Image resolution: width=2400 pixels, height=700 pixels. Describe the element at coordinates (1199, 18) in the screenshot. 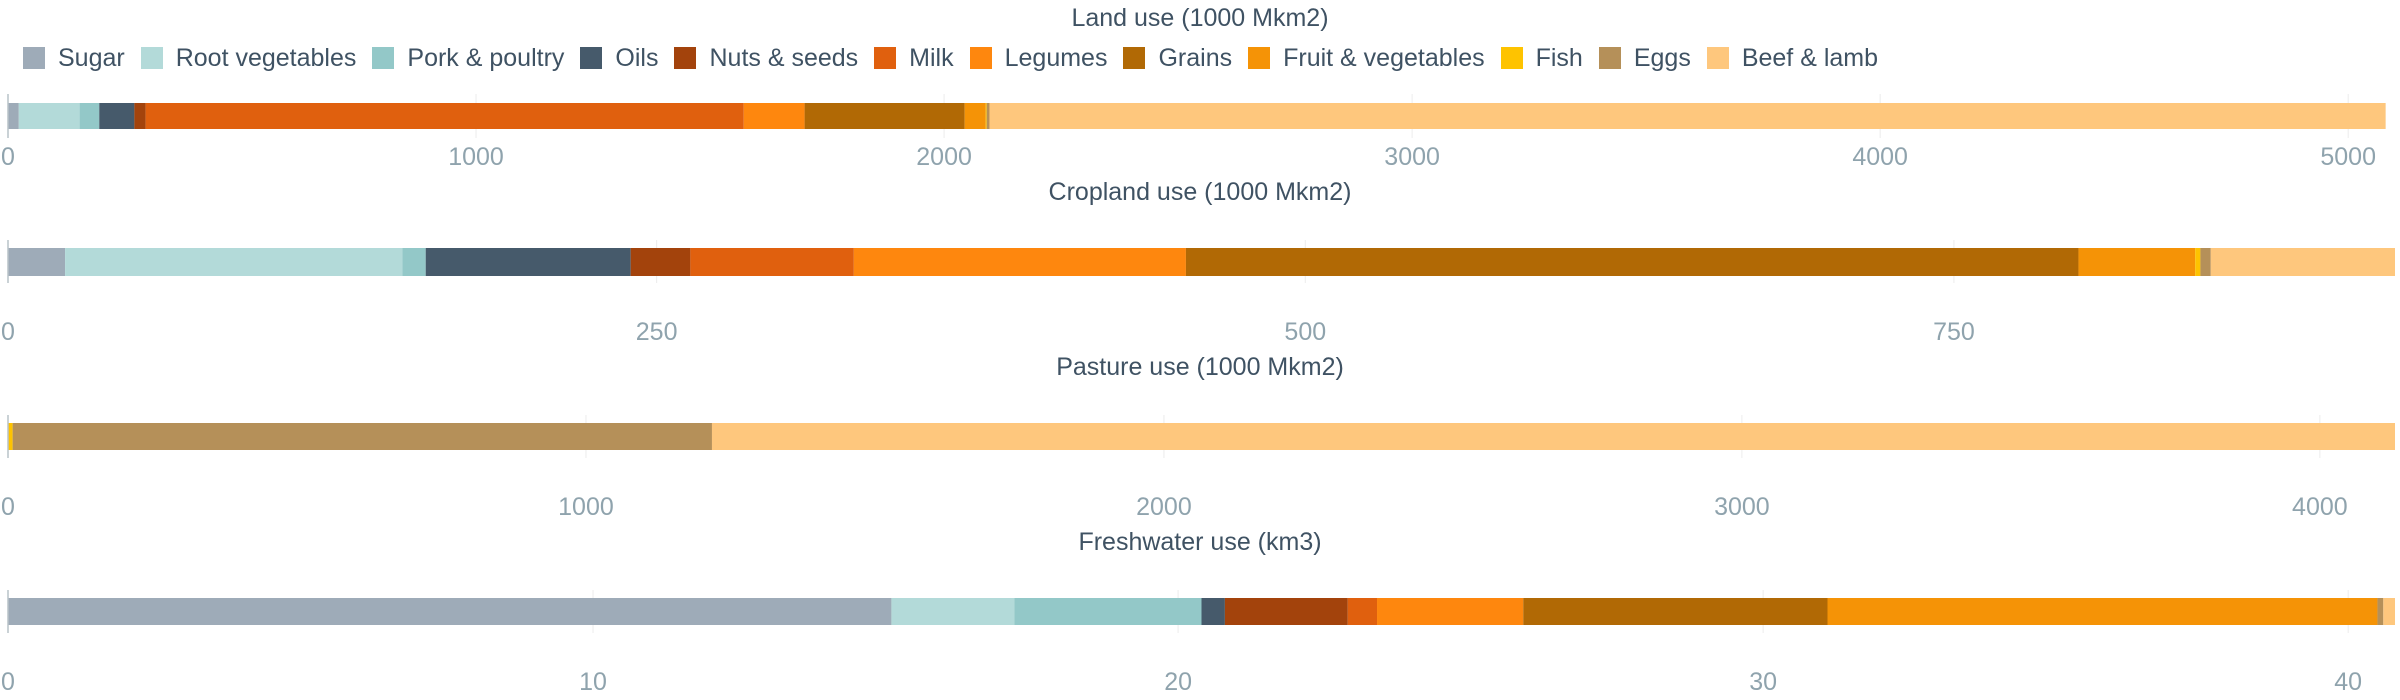

I see `chart-title: Land use (1000 Mkm2)` at that location.